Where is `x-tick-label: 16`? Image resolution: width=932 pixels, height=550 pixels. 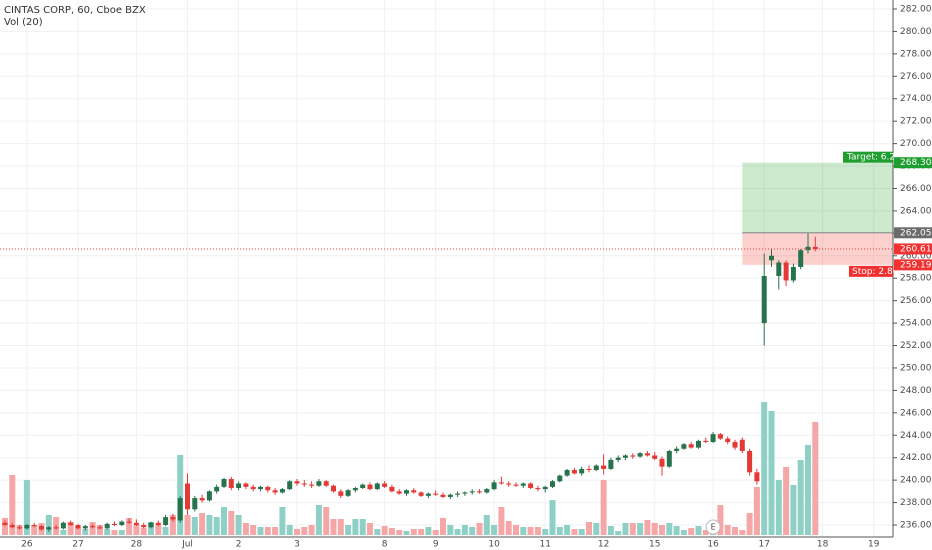
x-tick-label: 16 is located at coordinates (713, 545).